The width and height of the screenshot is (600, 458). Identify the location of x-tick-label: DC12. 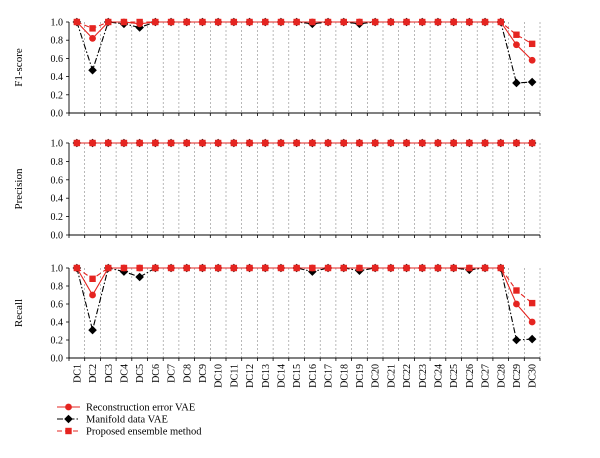
(250, 376).